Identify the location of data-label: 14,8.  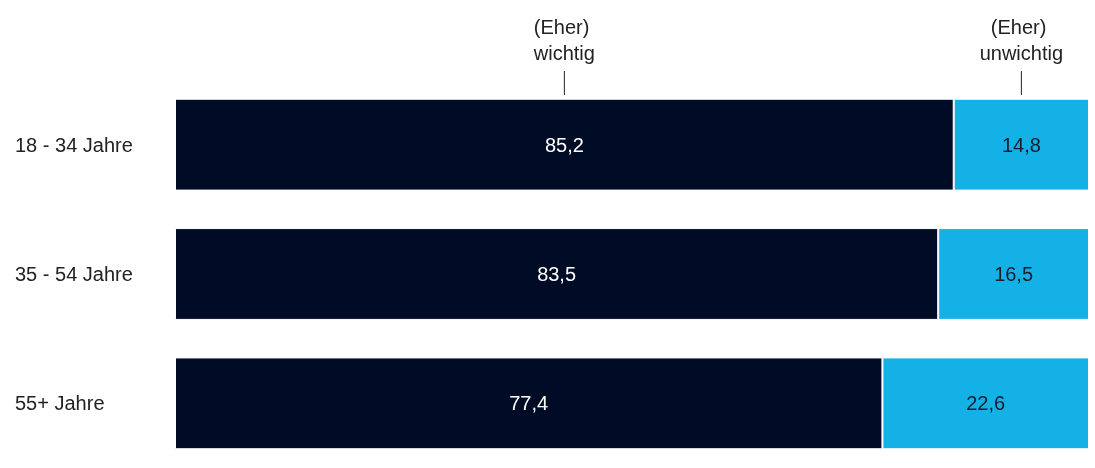
(1021, 144).